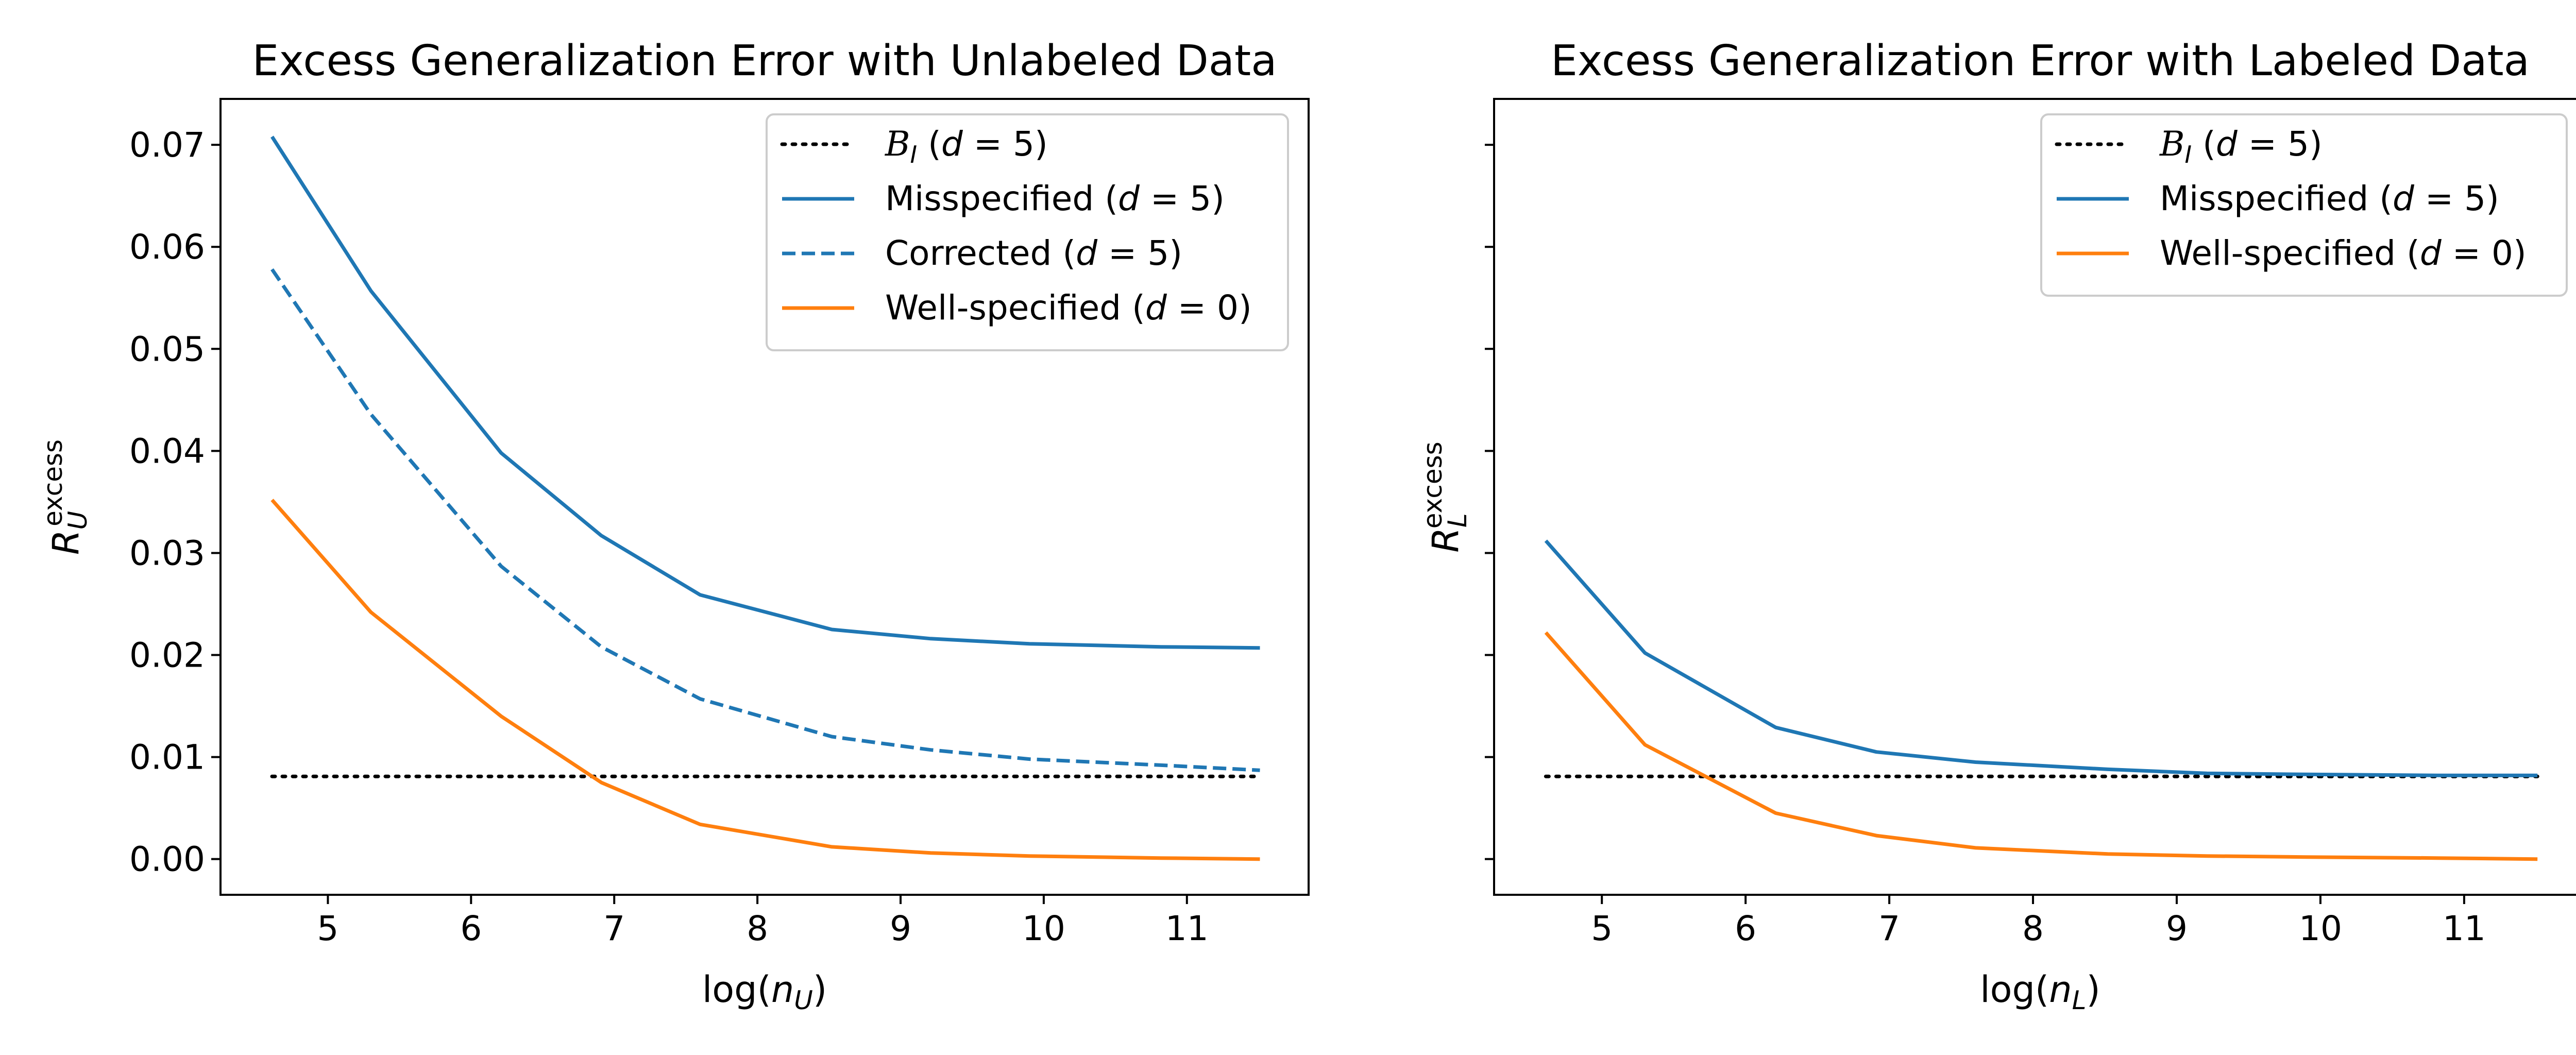 The height and width of the screenshot is (1055, 2576). Describe the element at coordinates (167, 553) in the screenshot. I see `y-tick-label: 0.03` at that location.